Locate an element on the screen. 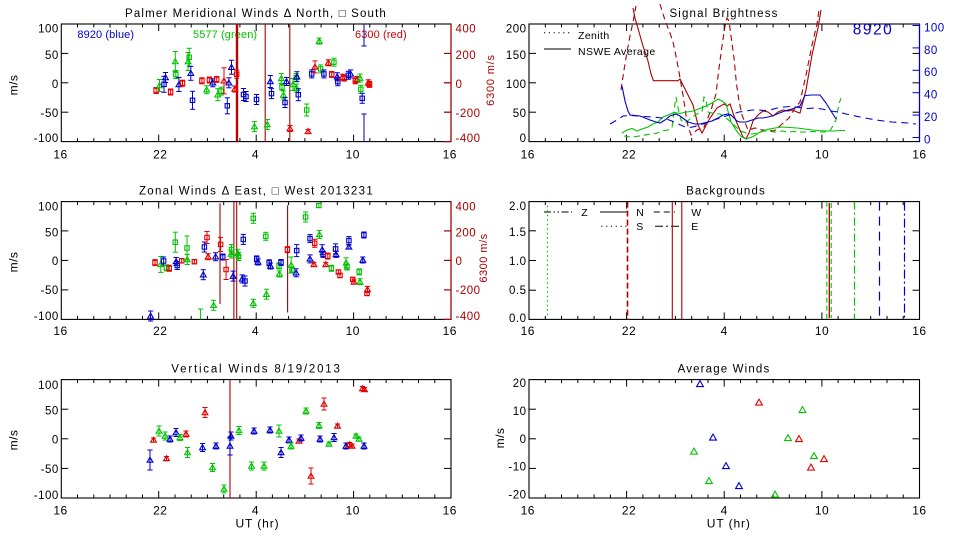  svg-text: S is located at coordinates (639, 227).